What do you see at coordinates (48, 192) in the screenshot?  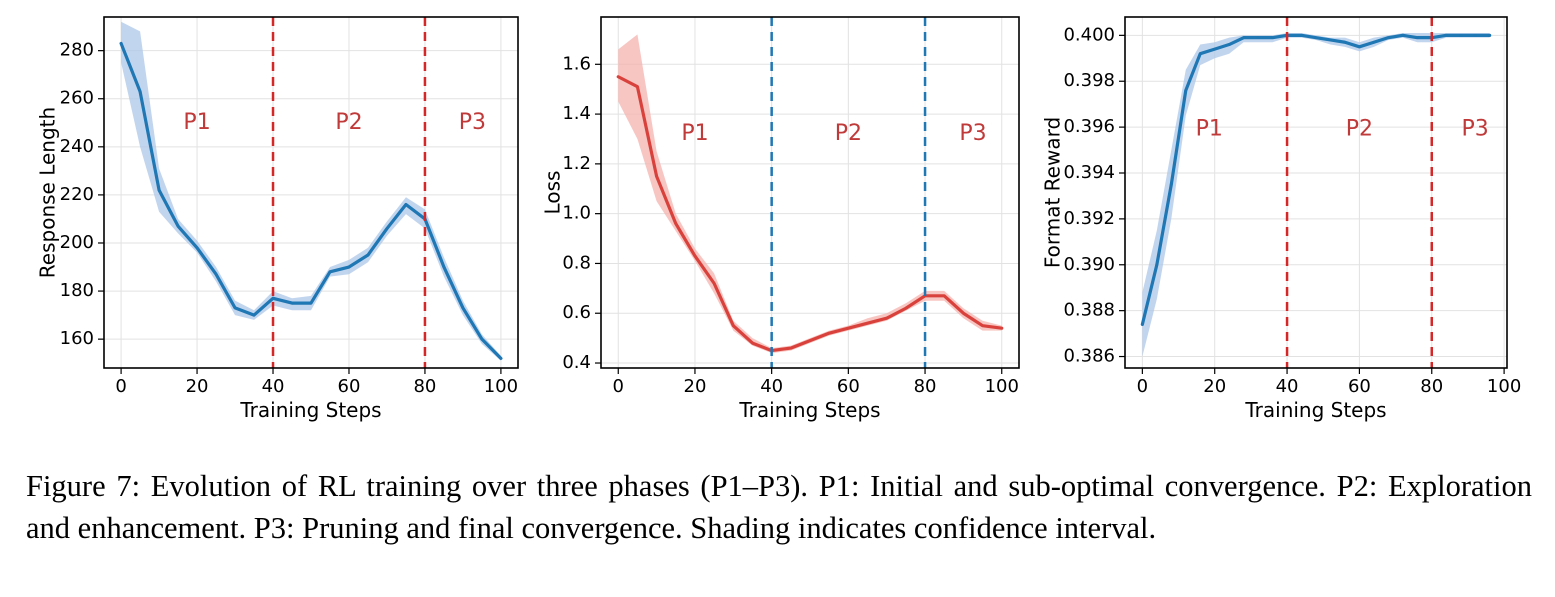 I see `y-axis-label: Response Length` at bounding box center [48, 192].